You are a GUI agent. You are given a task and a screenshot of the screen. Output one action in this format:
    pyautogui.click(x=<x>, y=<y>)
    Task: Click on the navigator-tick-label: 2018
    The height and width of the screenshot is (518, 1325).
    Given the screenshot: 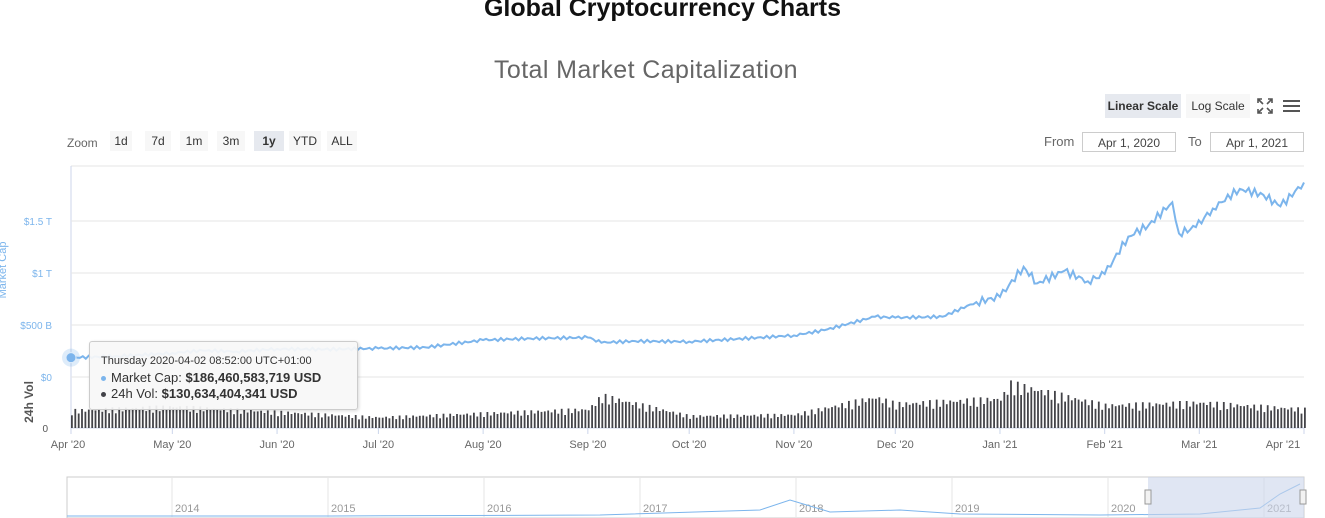 What is the action you would take?
    pyautogui.click(x=811, y=509)
    